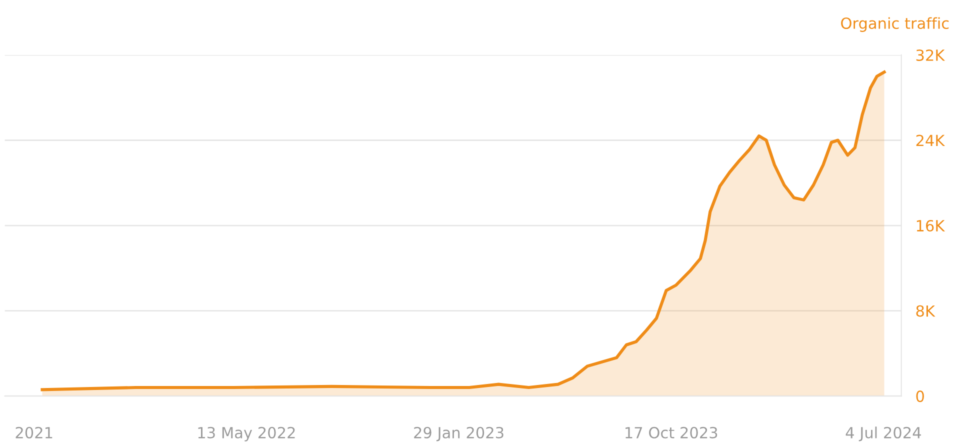 This screenshot has width=964, height=447. I want to click on x-tick-label: 2021, so click(34, 432).